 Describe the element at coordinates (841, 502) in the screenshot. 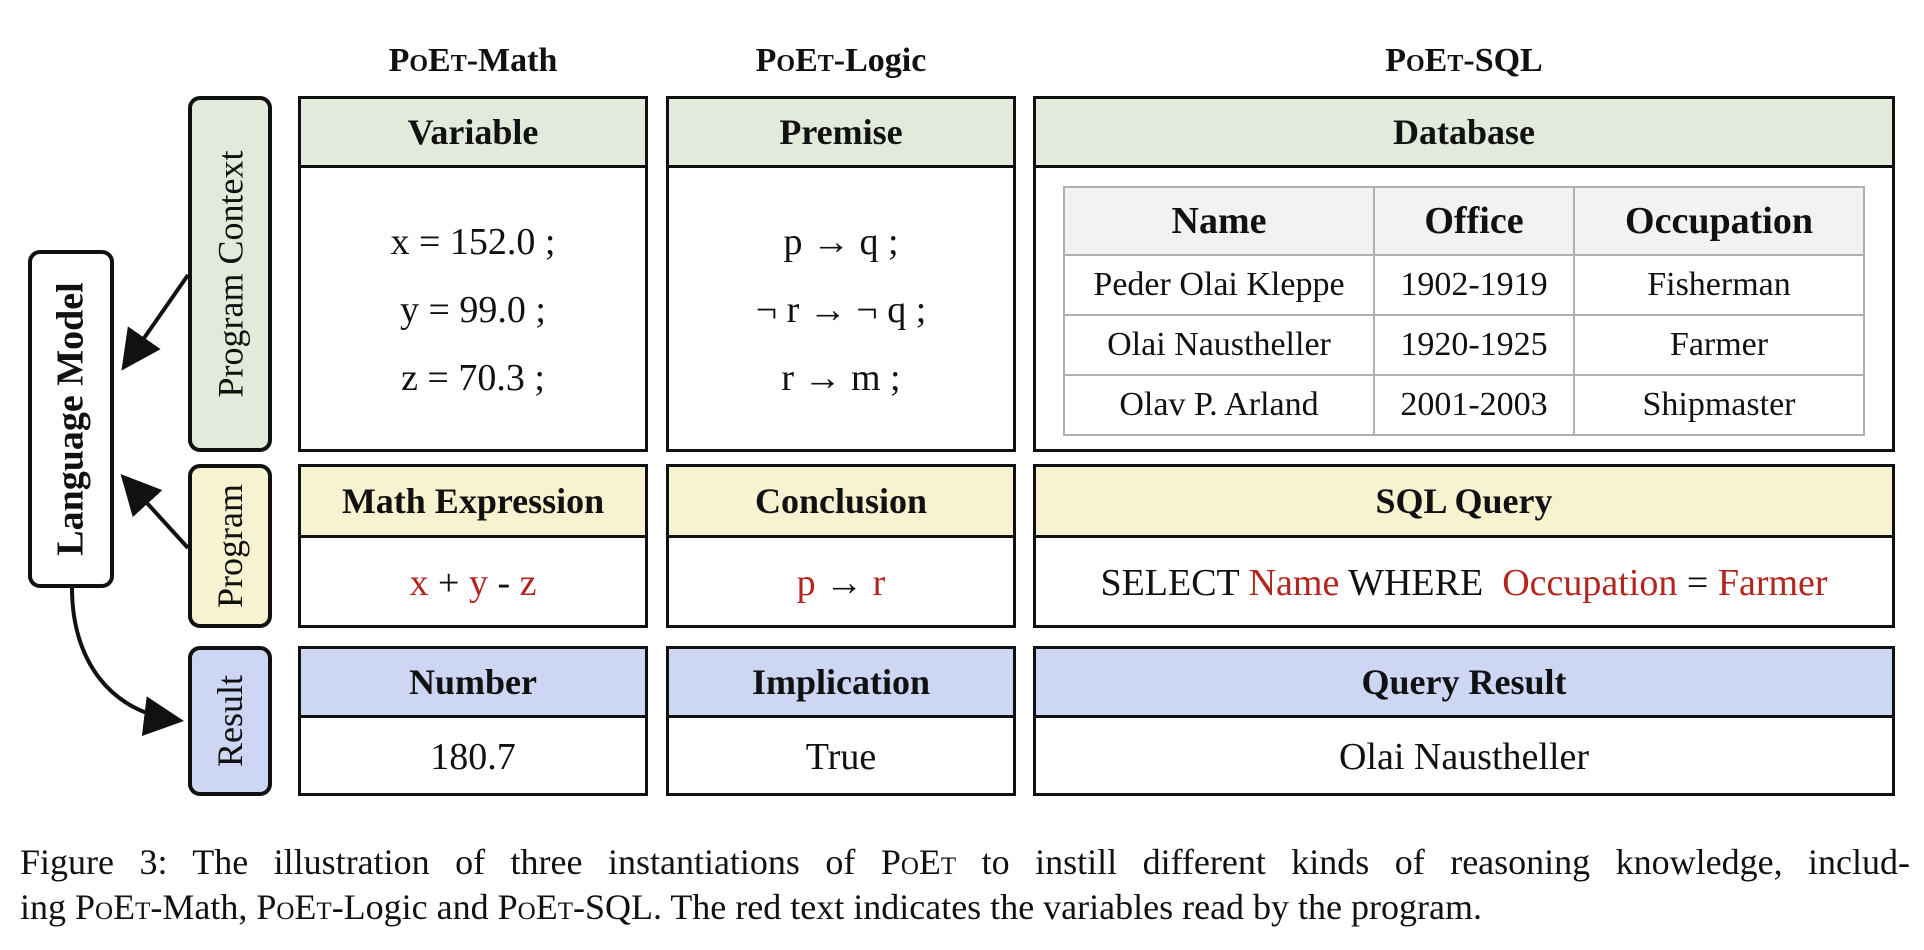

I see `logic-program-header: Conclusion` at that location.